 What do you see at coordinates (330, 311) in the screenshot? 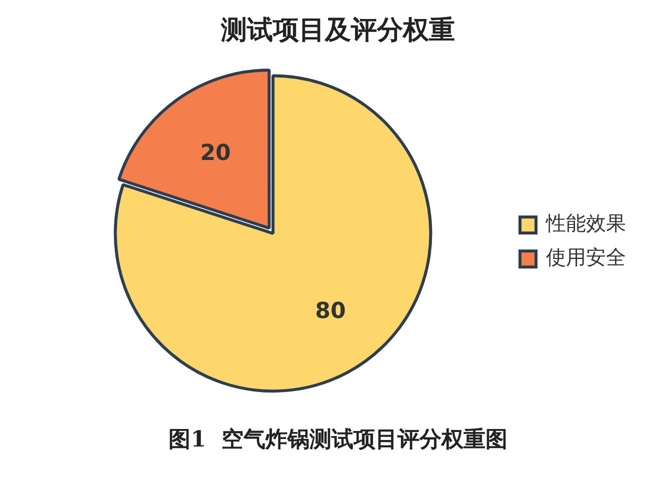
I see `data-label: 80` at bounding box center [330, 311].